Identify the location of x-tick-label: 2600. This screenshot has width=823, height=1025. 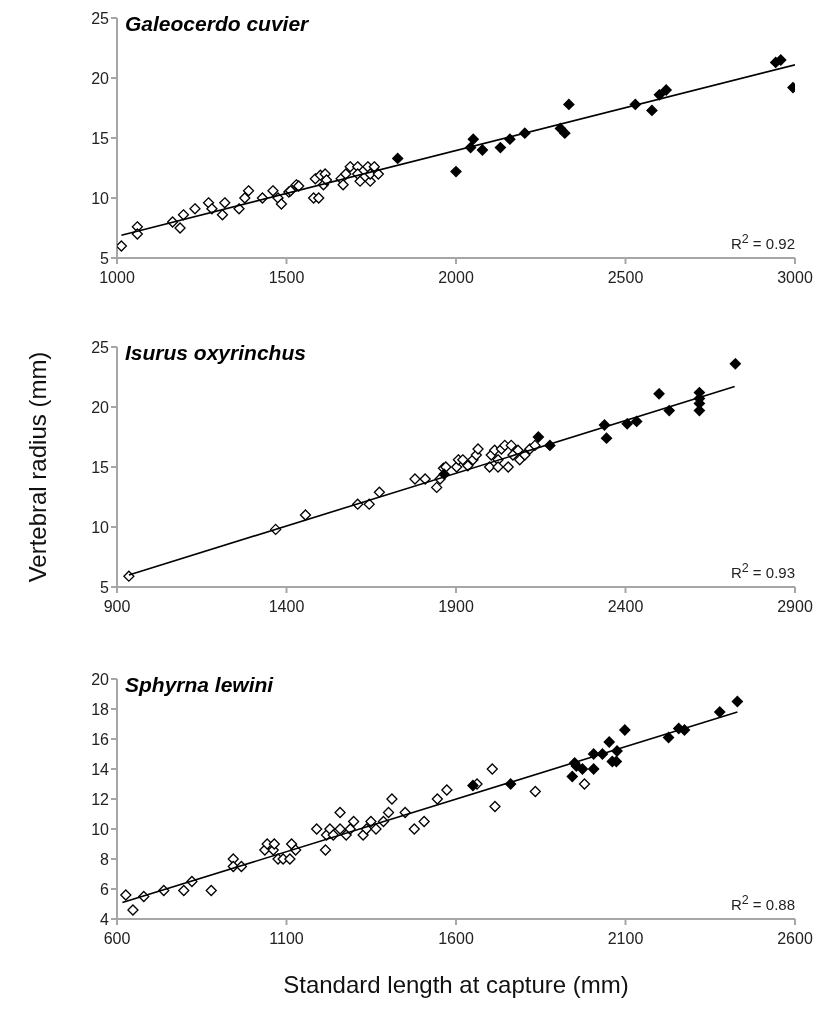
(795, 939).